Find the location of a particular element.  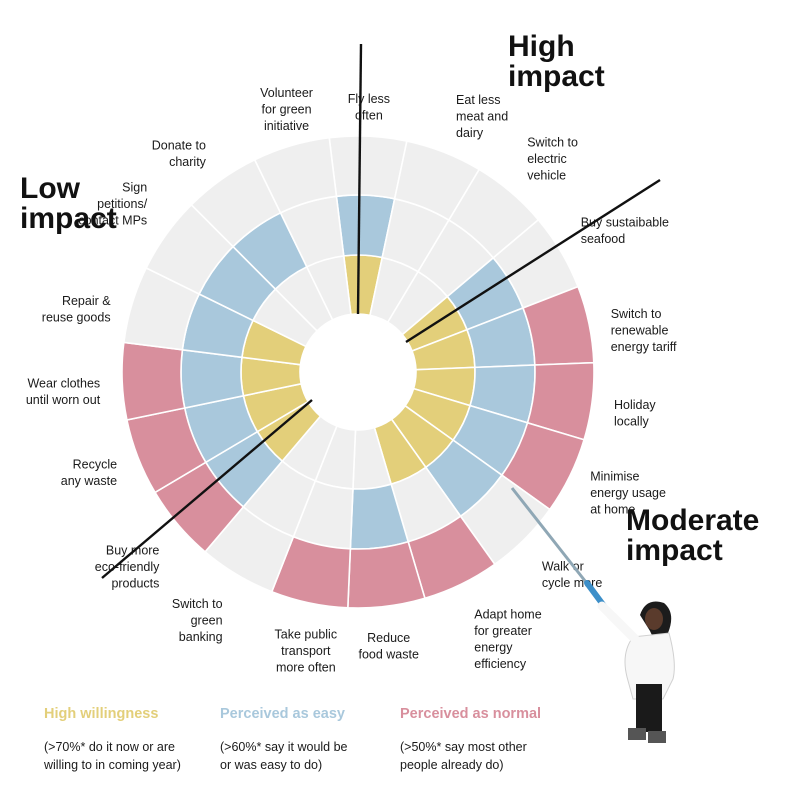

label-line: vehicle is located at coordinates (546, 176).